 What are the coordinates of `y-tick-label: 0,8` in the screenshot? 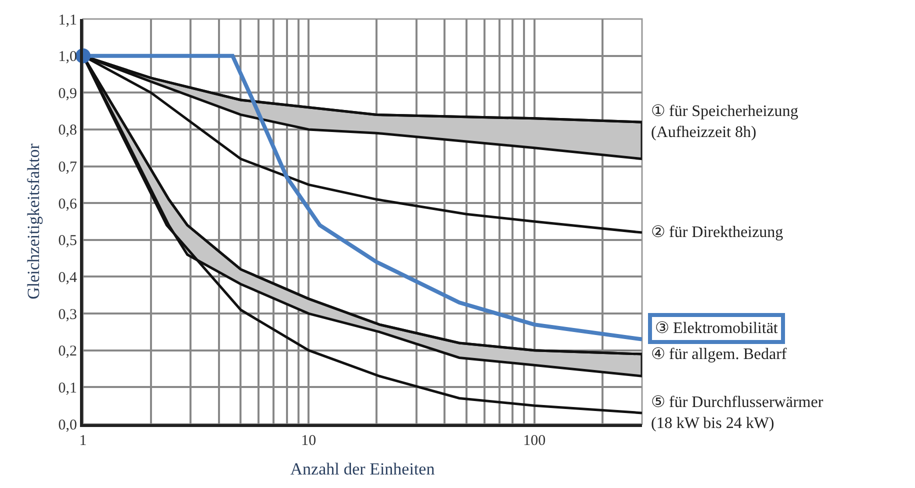 It's located at (67, 130).